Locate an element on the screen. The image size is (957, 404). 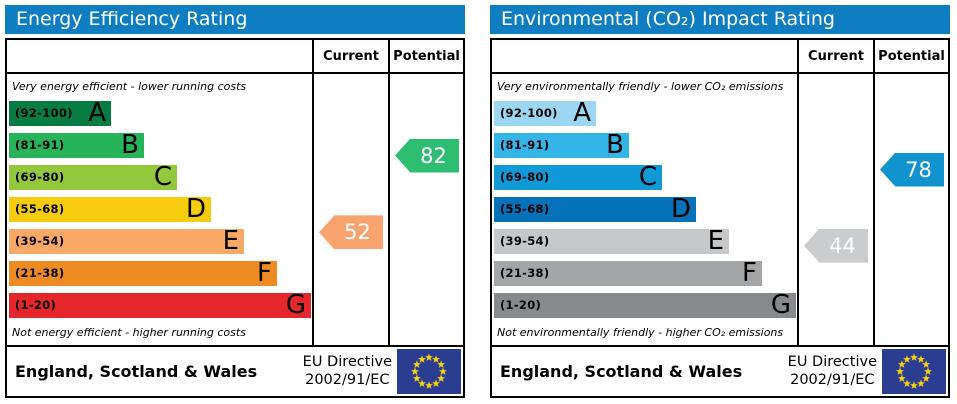
energy-efficiency-title: Energy Efficiency Rating is located at coordinates (235, 19).